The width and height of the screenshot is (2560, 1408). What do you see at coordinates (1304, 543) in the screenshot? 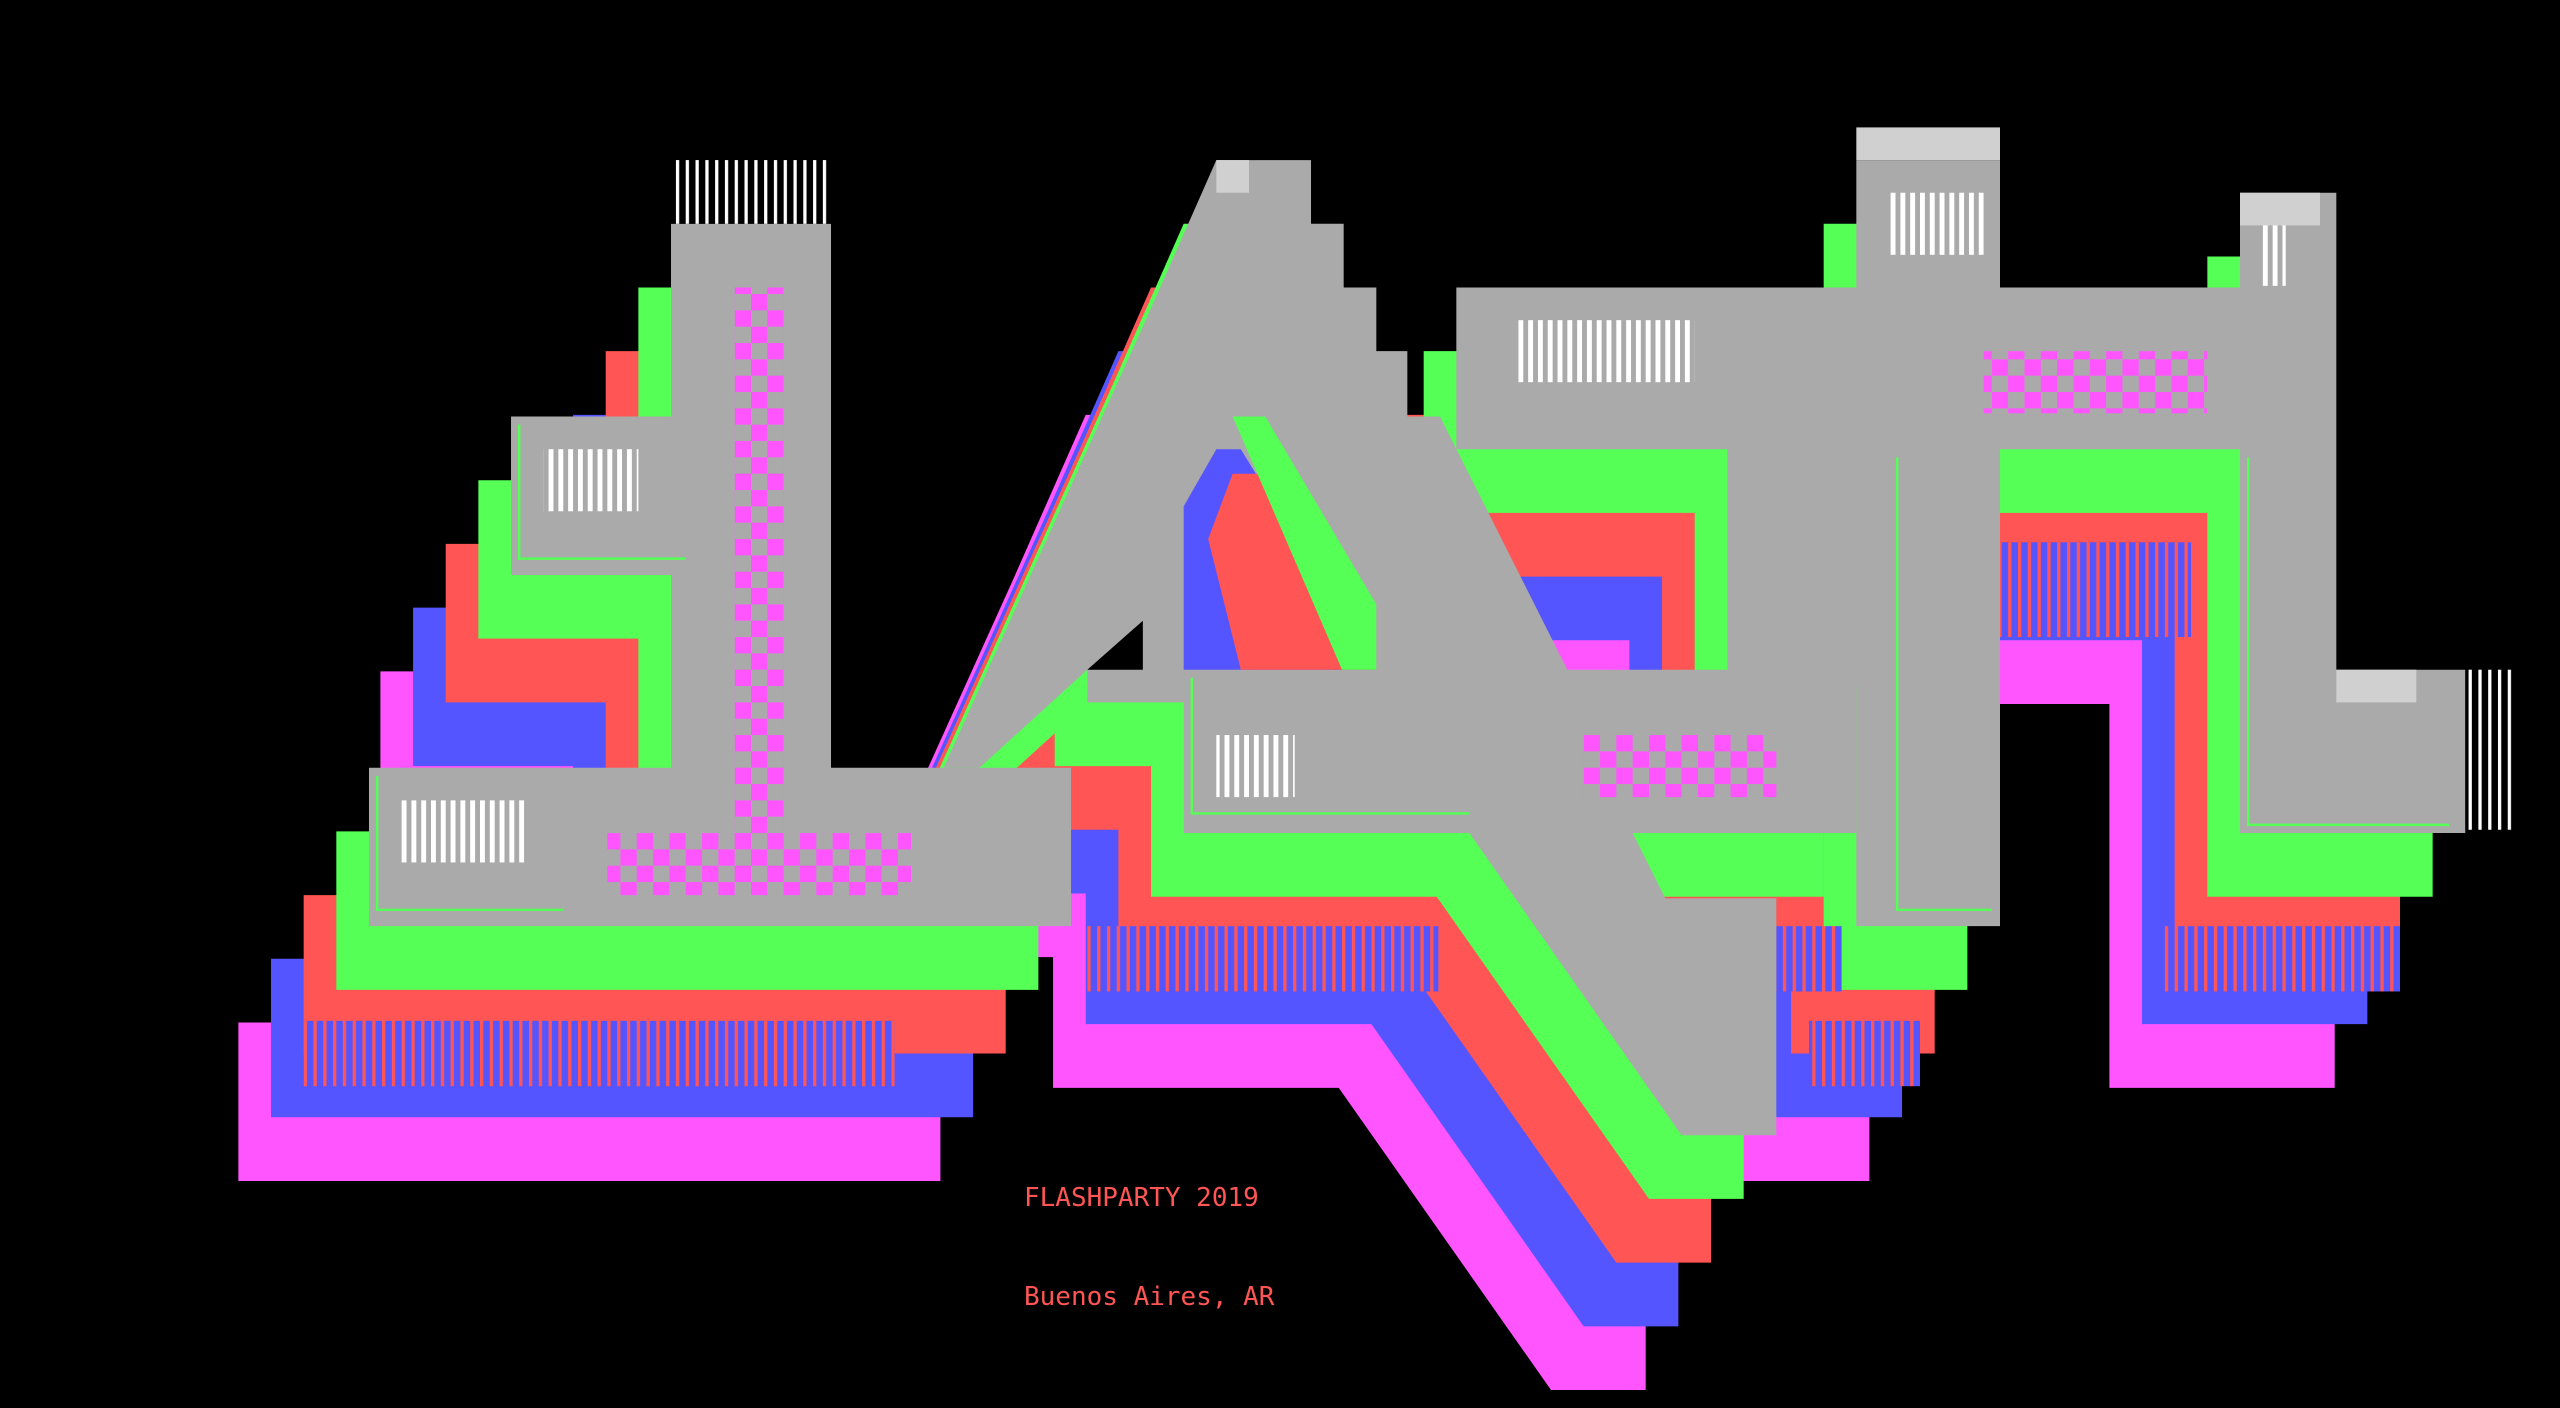
I see `letter-a-counter` at bounding box center [1304, 543].